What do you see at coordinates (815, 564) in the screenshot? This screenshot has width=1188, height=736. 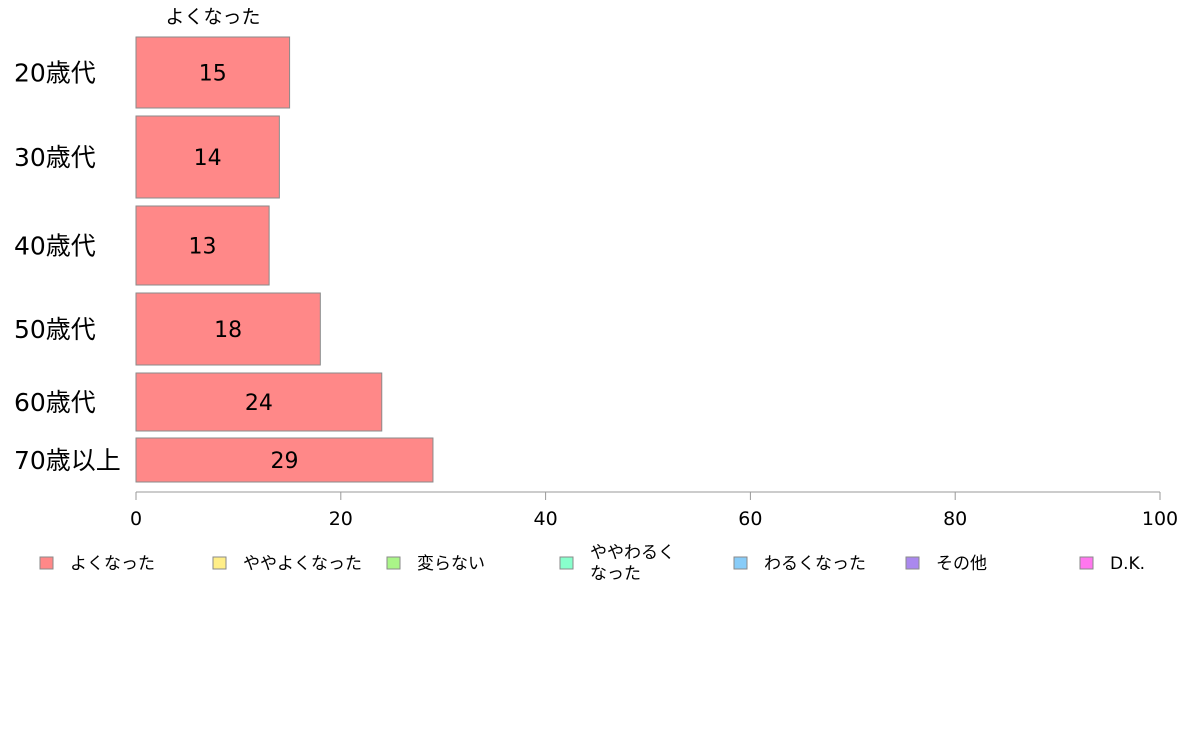 I see `legend-label: わるくなった` at bounding box center [815, 564].